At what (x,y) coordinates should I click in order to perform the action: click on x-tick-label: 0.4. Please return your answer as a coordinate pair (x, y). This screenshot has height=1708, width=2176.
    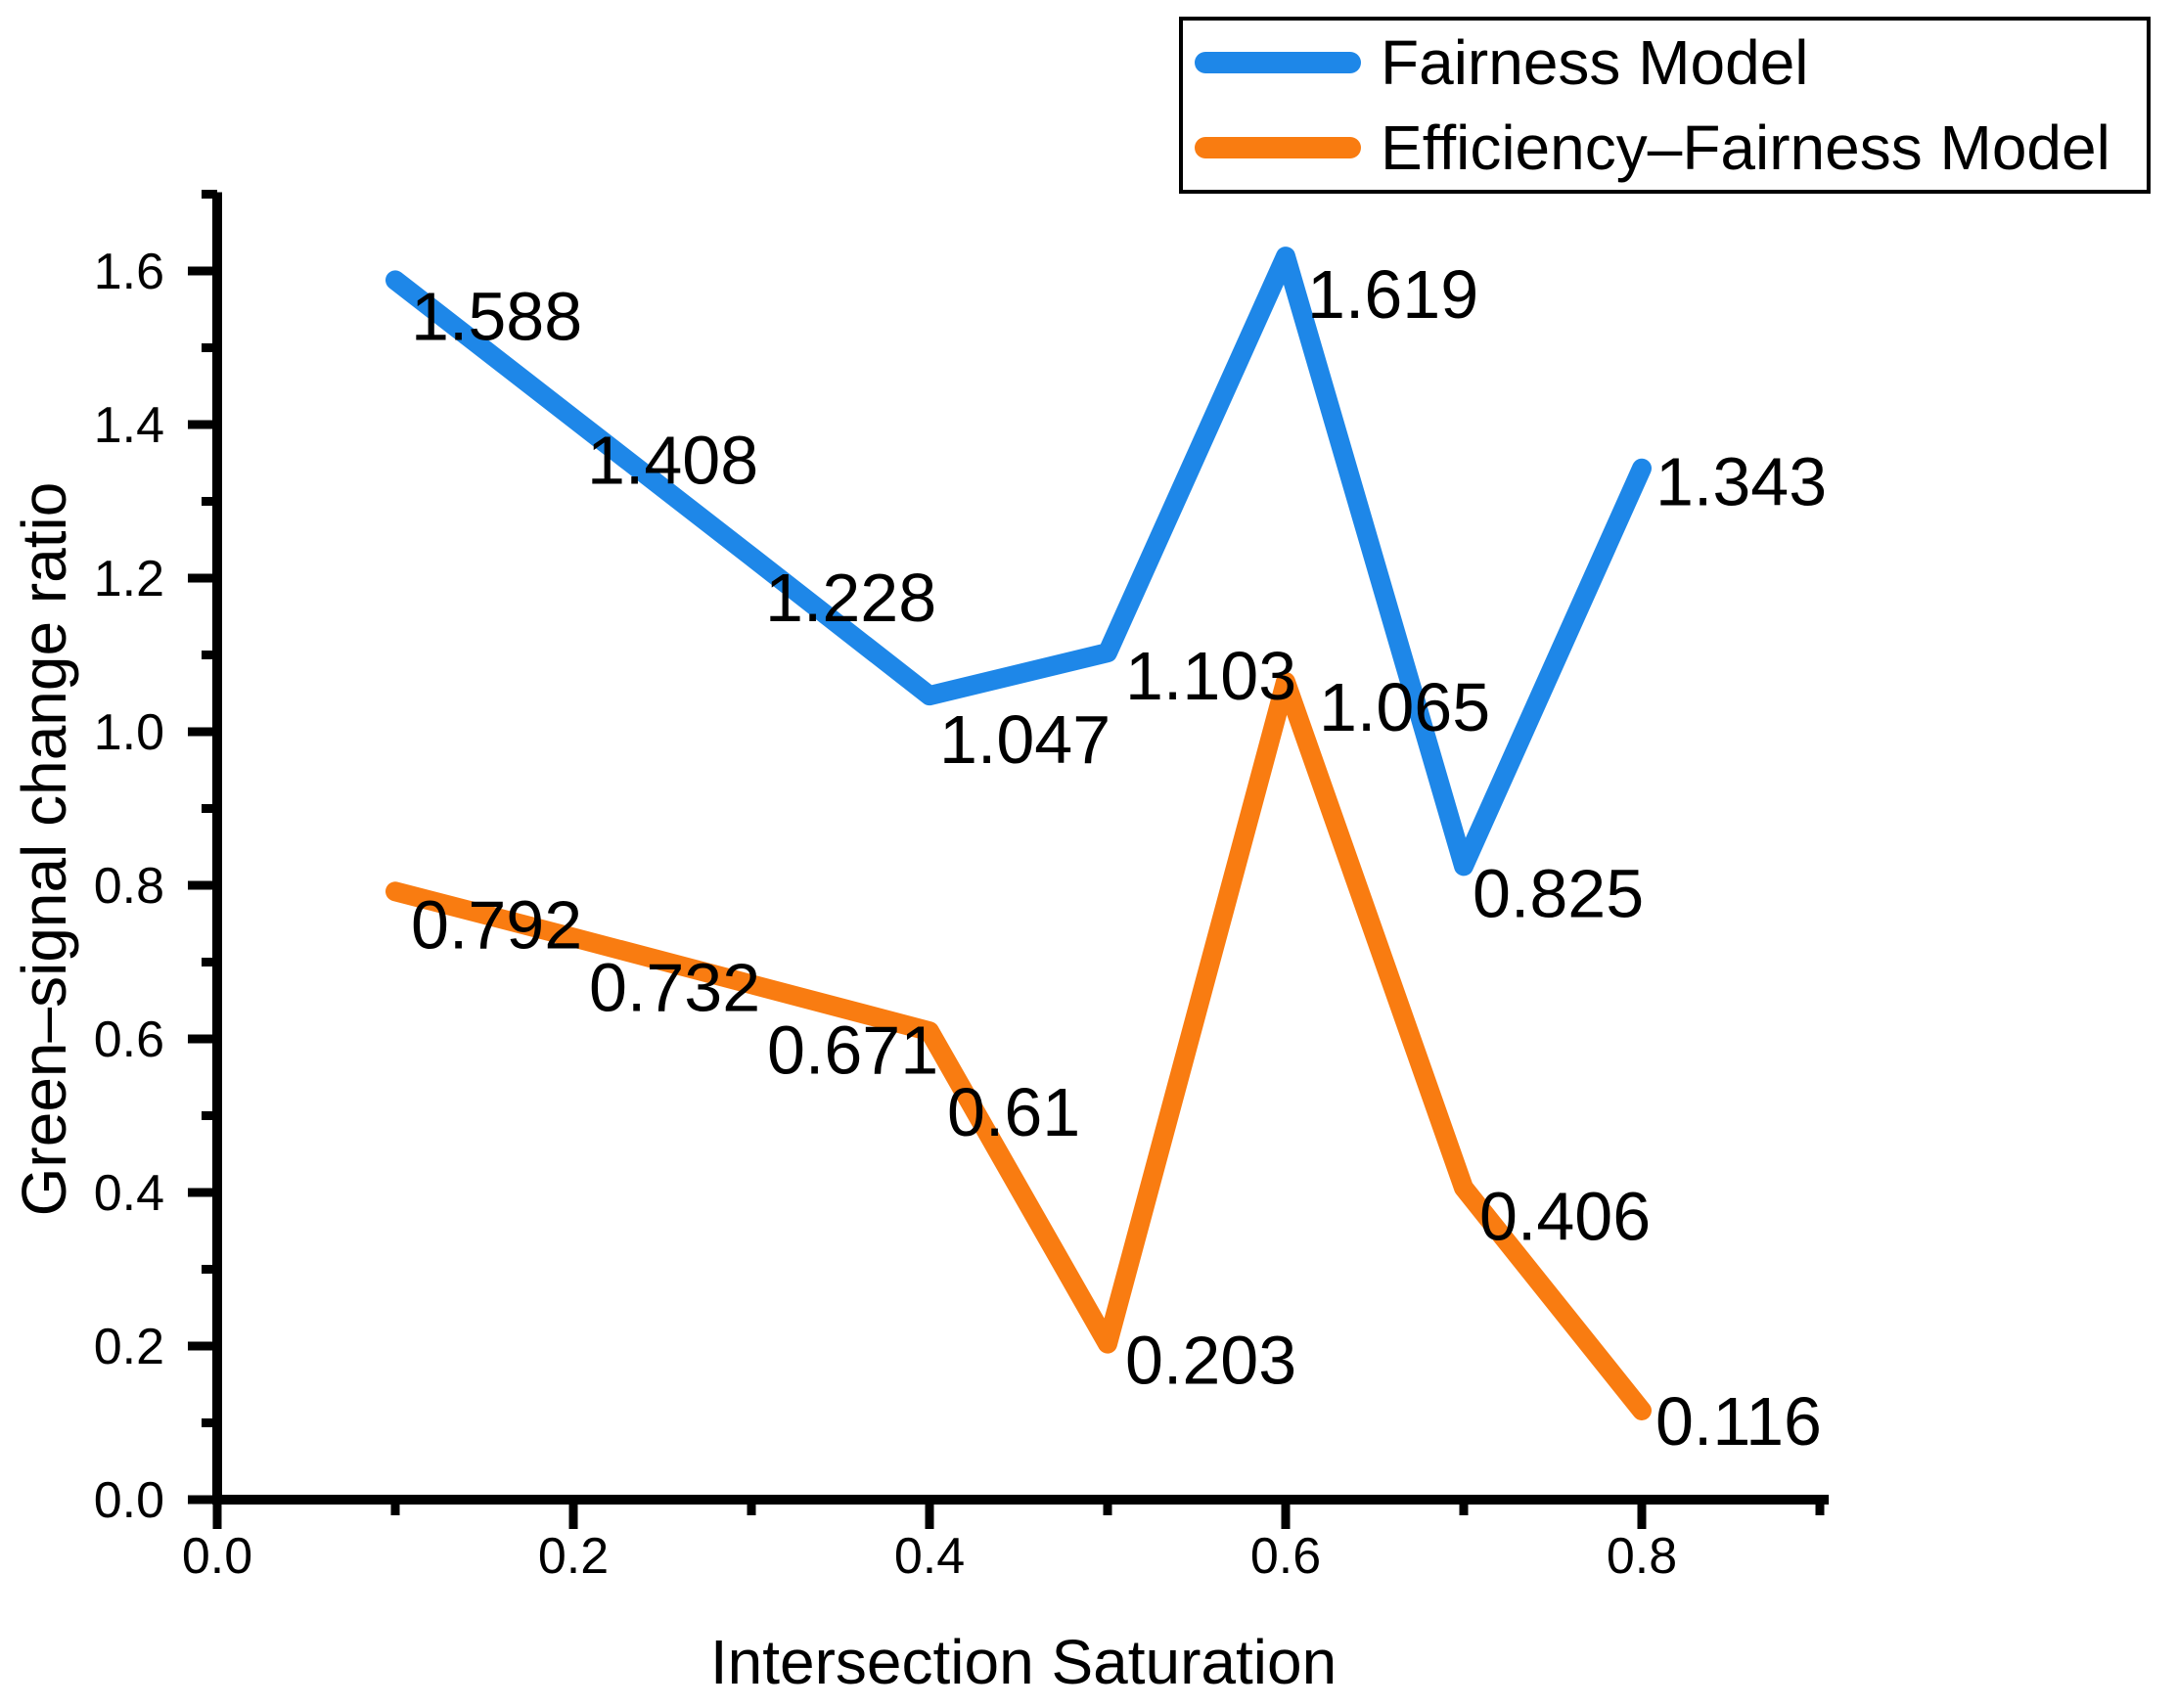
    Looking at the image, I should click on (929, 1556).